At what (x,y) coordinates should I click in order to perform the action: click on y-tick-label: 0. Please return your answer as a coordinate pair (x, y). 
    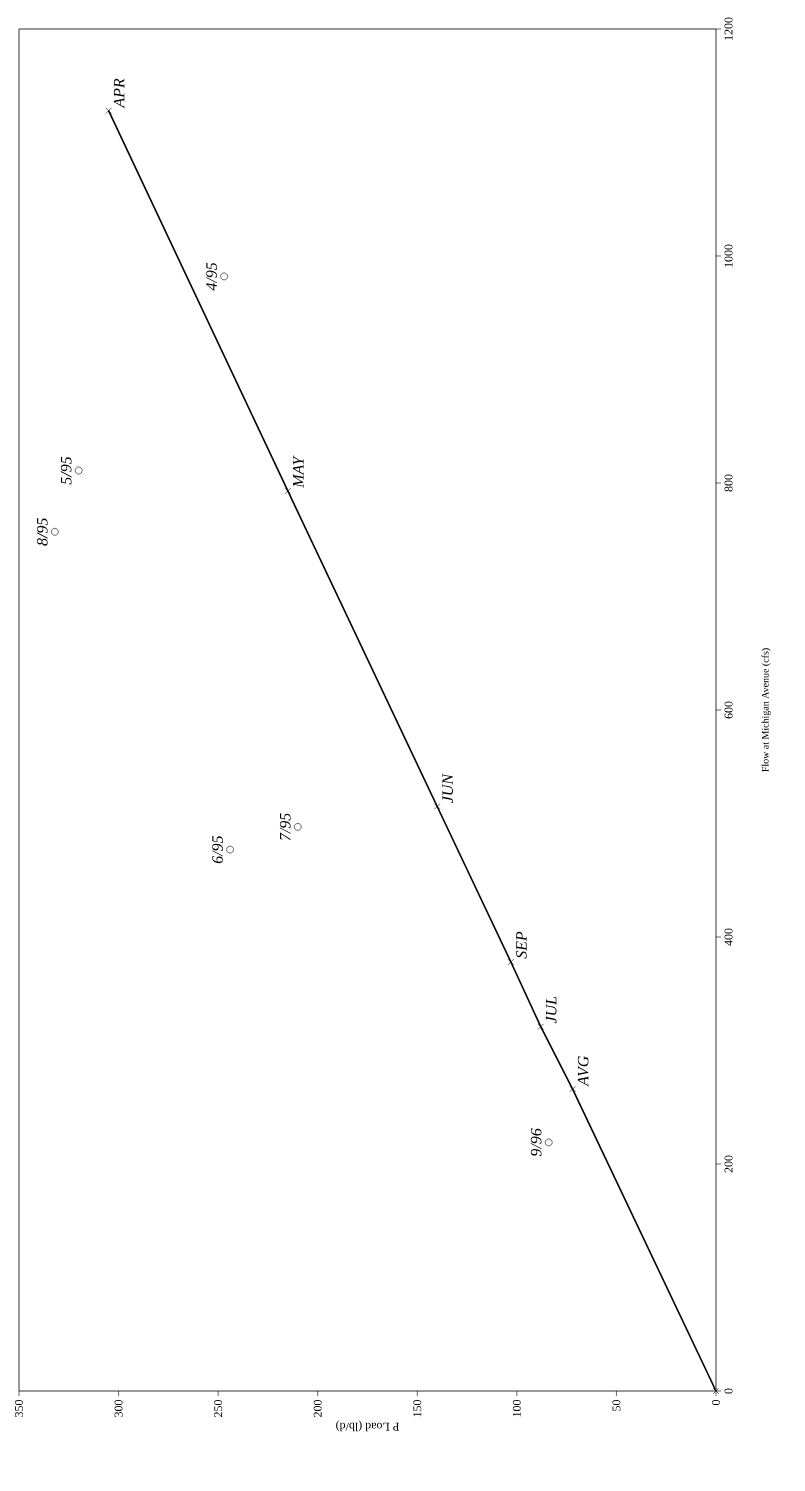
    Looking at the image, I should click on (728, 1391).